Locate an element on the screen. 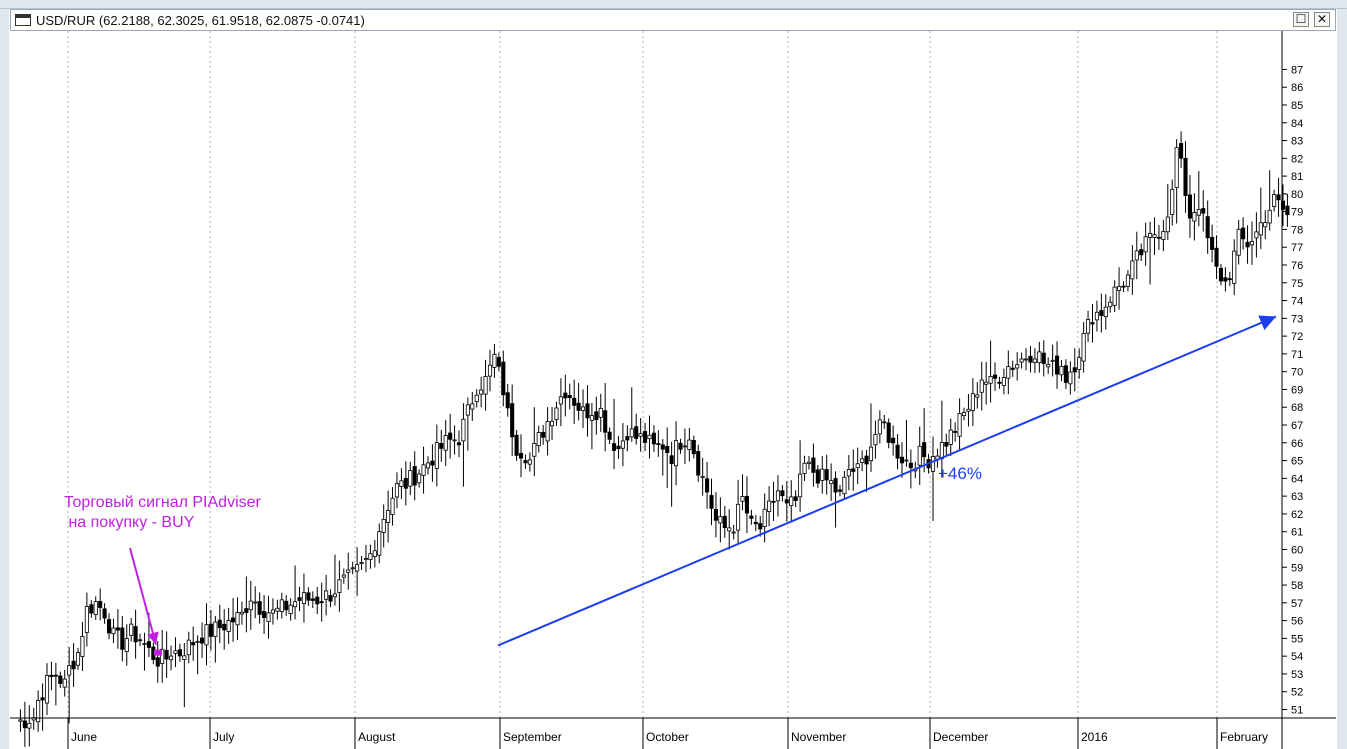 This screenshot has width=1347, height=749. y-tick-label: 72 is located at coordinates (1297, 337).